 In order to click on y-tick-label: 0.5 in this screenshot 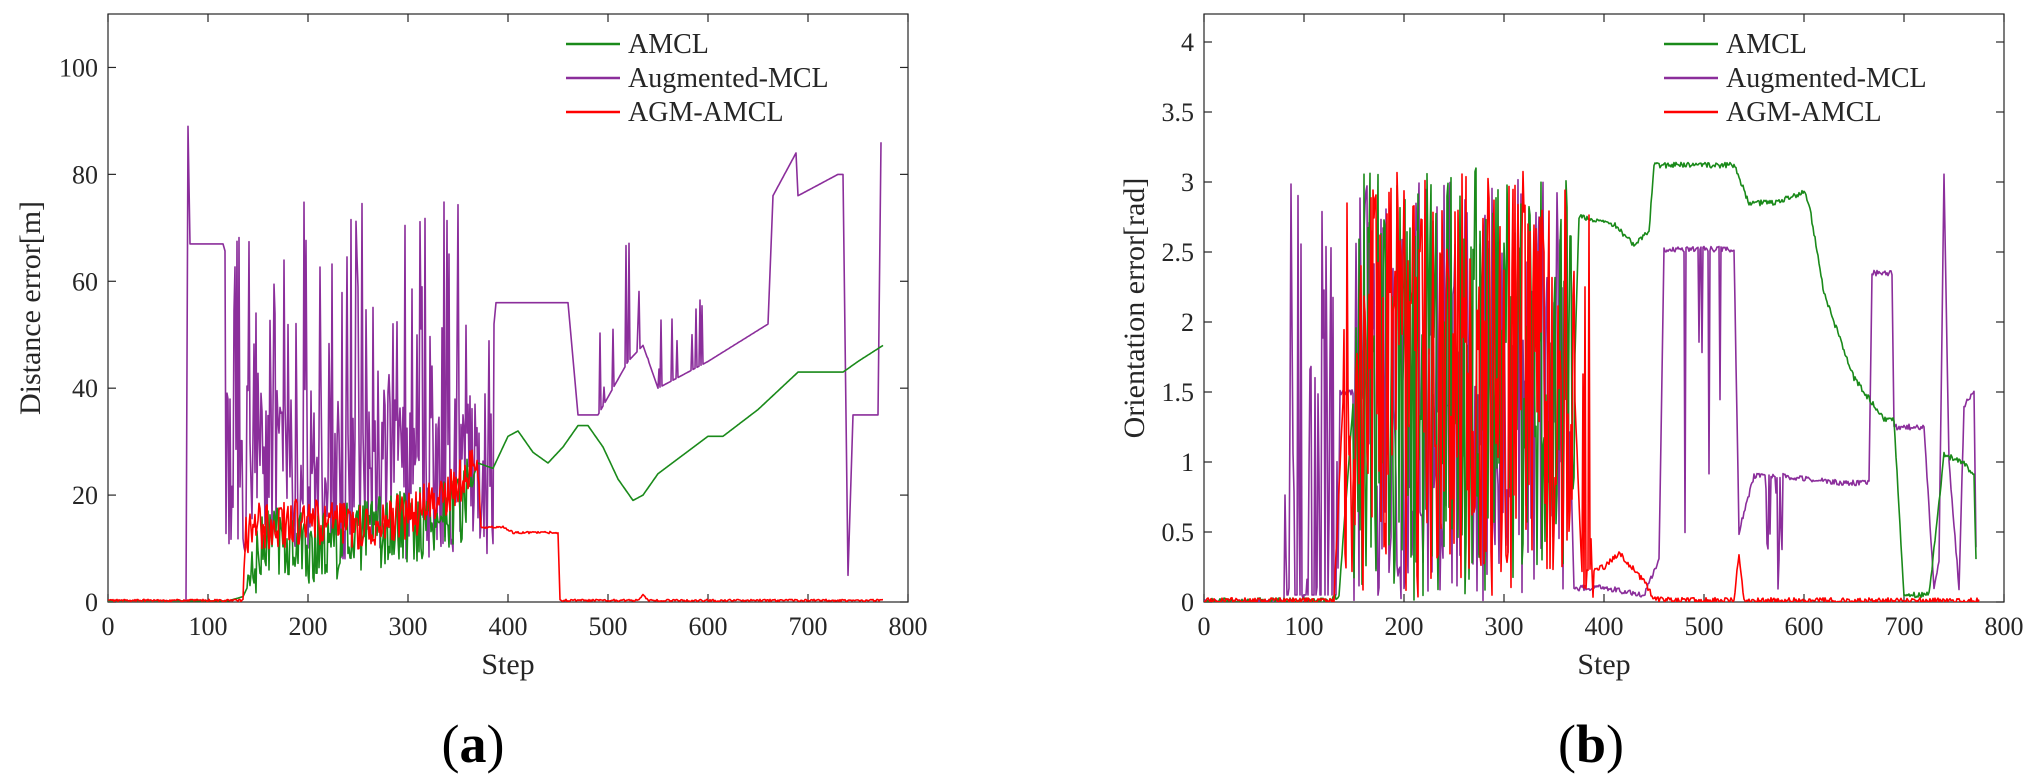, I will do `click(1178, 532)`.